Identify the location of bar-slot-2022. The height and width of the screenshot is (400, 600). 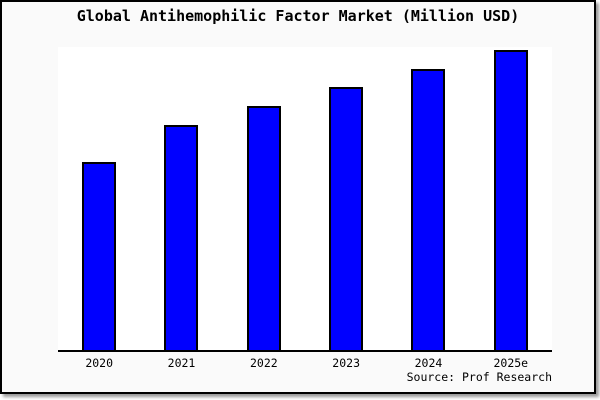
(264, 198).